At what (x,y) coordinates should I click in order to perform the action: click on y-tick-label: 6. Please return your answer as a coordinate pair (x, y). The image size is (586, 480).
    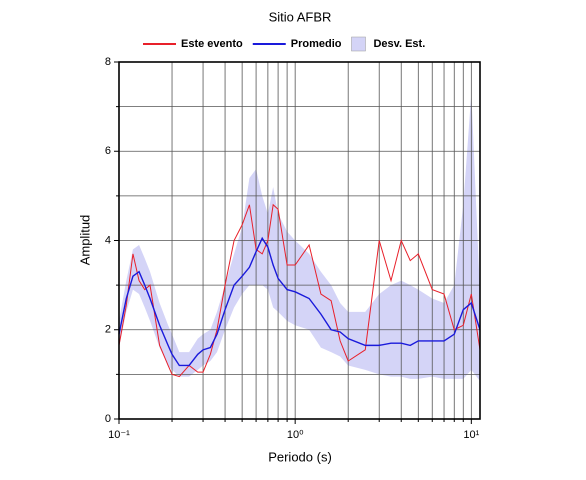
    Looking at the image, I should click on (108, 151).